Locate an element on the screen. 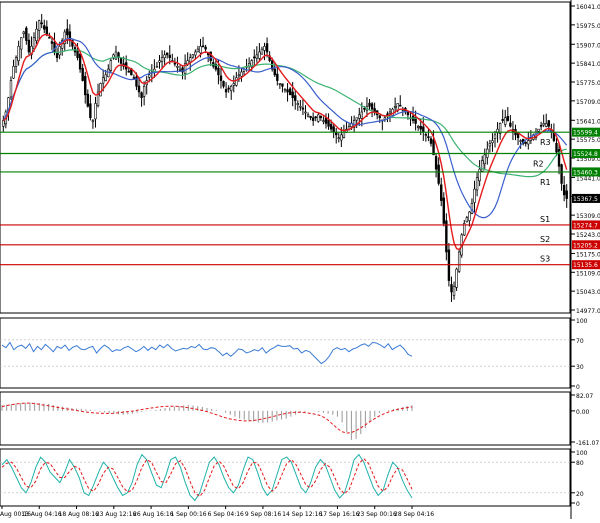 This screenshot has height=523, width=600. main-y-tick-label: 15841.0 is located at coordinates (588, 64).